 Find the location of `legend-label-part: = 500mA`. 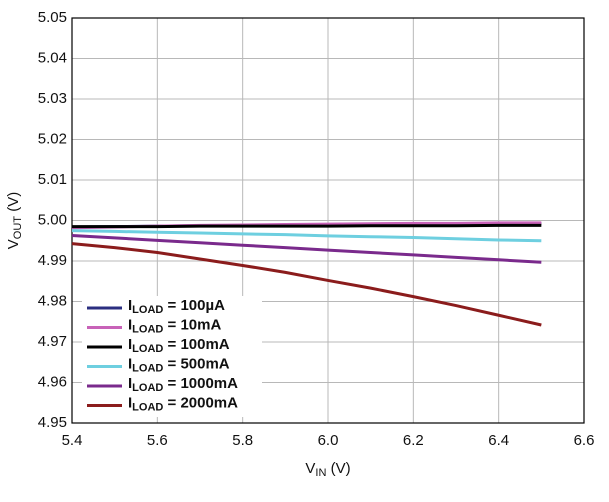

legend-label-part: = 500mA is located at coordinates (196, 363).